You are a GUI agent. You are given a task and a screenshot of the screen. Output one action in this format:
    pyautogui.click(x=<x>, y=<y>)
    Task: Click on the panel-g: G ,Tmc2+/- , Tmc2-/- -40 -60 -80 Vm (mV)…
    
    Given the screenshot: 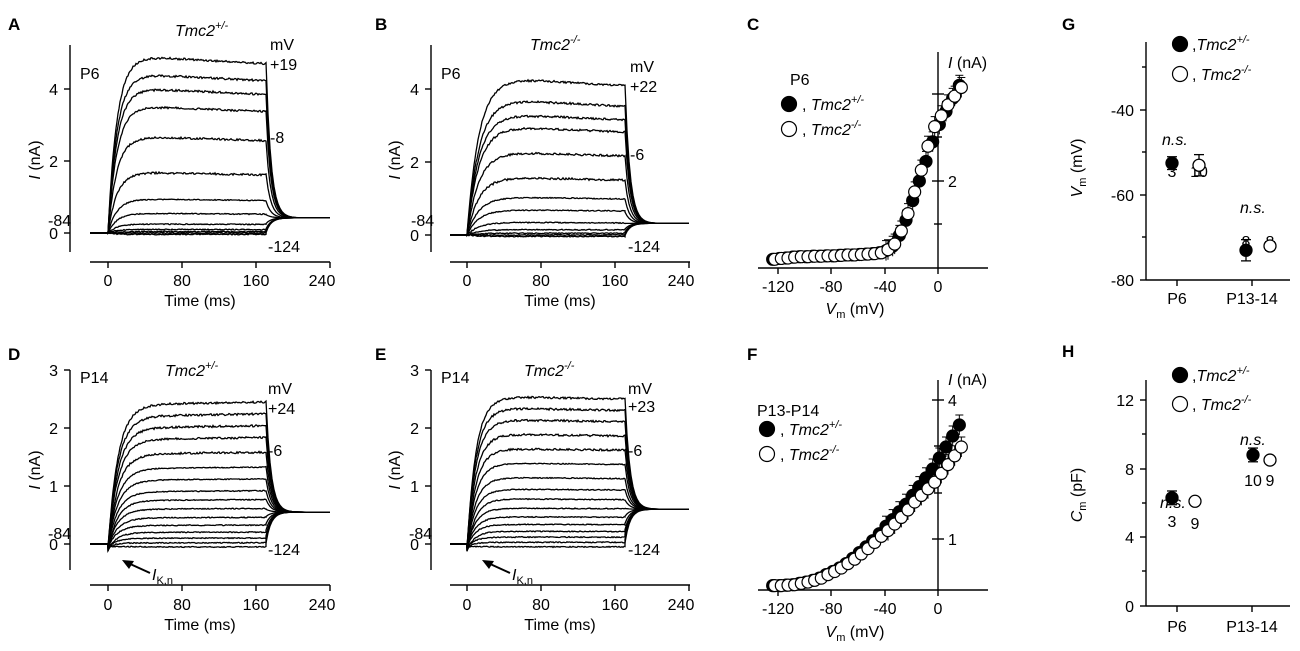 What is the action you would take?
    pyautogui.click(x=1176, y=161)
    